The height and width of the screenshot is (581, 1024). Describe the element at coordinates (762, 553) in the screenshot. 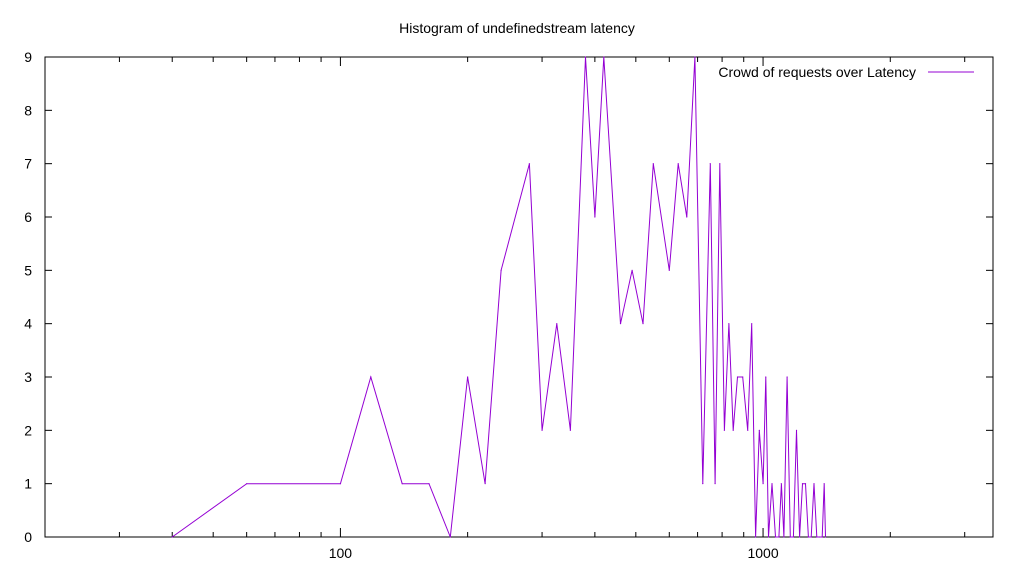

I see `x-tick-label: 1000` at that location.